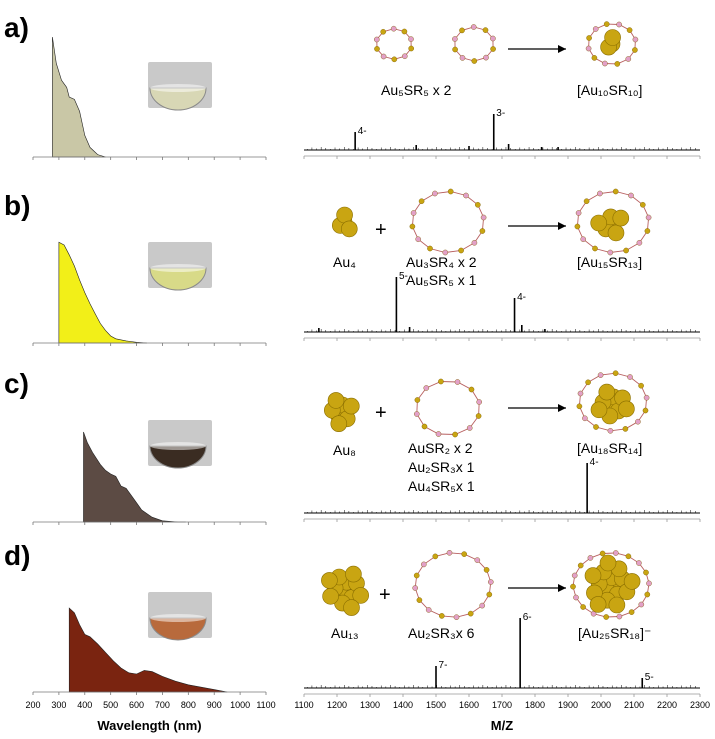 The height and width of the screenshot is (739, 715). Describe the element at coordinates (188, 705) in the screenshot. I see `uv-tick-label: 800` at that location.